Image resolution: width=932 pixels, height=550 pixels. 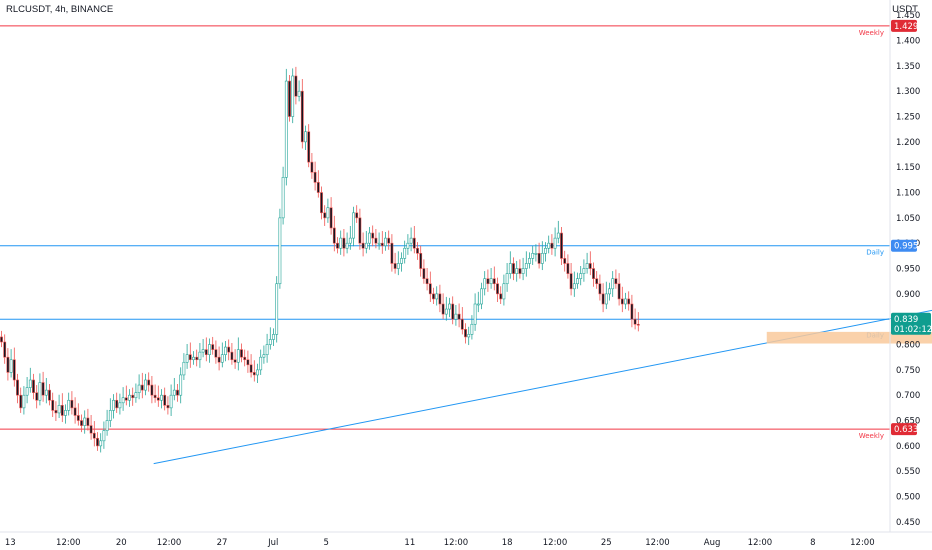 What do you see at coordinates (812, 543) in the screenshot?
I see `x-tick-label: 8` at bounding box center [812, 543].